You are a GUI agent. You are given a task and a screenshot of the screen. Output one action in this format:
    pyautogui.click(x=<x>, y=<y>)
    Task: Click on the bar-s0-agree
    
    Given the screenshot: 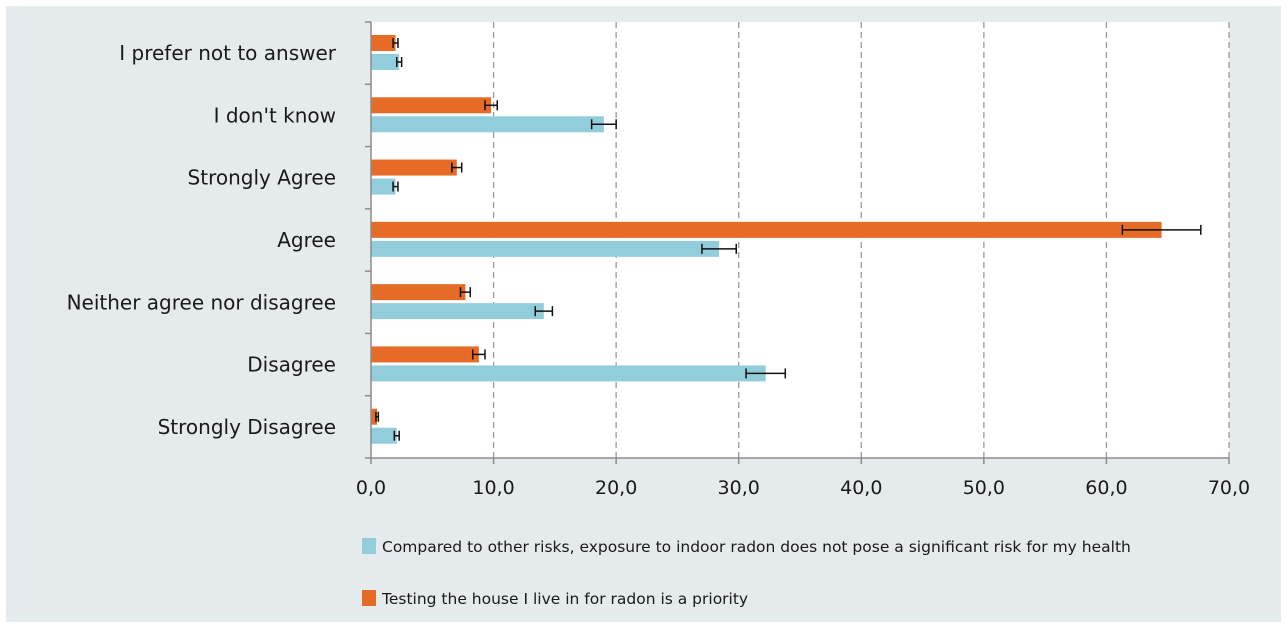 What is the action you would take?
    pyautogui.click(x=766, y=229)
    